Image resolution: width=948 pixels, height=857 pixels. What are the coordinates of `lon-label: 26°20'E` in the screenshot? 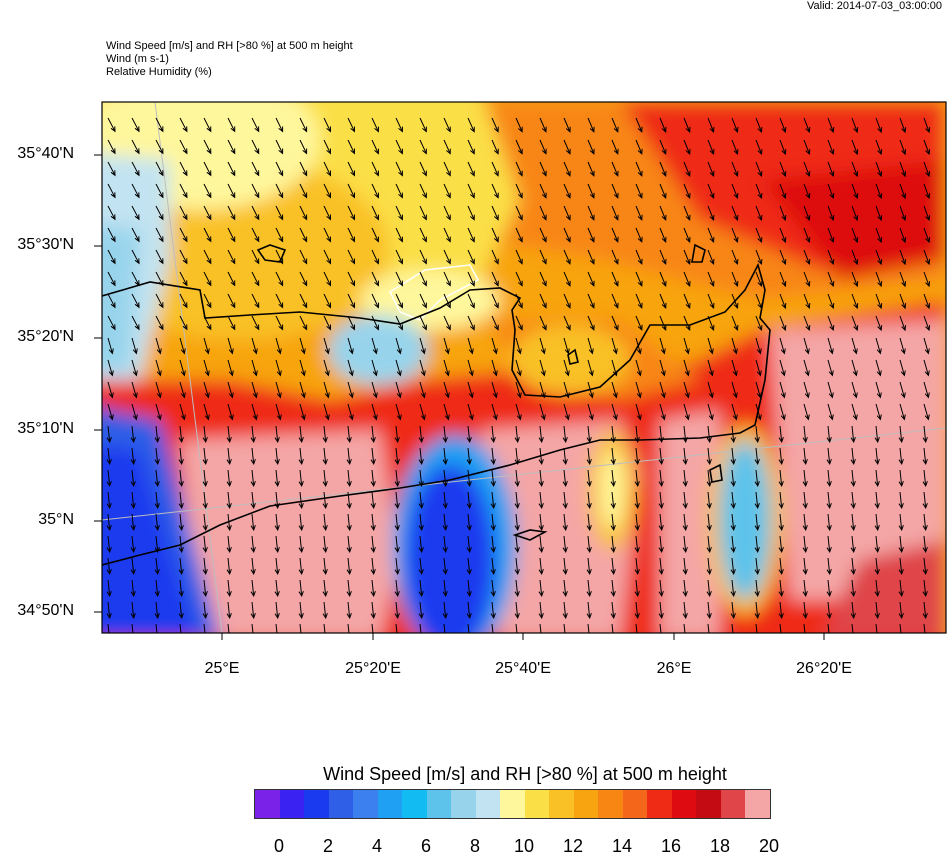 It's located at (824, 668).